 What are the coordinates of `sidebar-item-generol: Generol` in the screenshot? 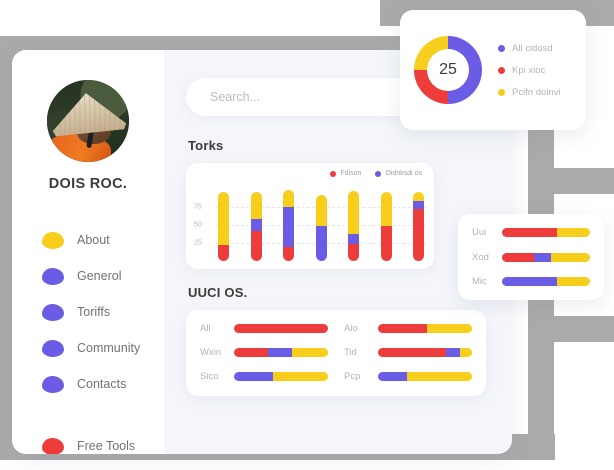 It's located at (103, 276).